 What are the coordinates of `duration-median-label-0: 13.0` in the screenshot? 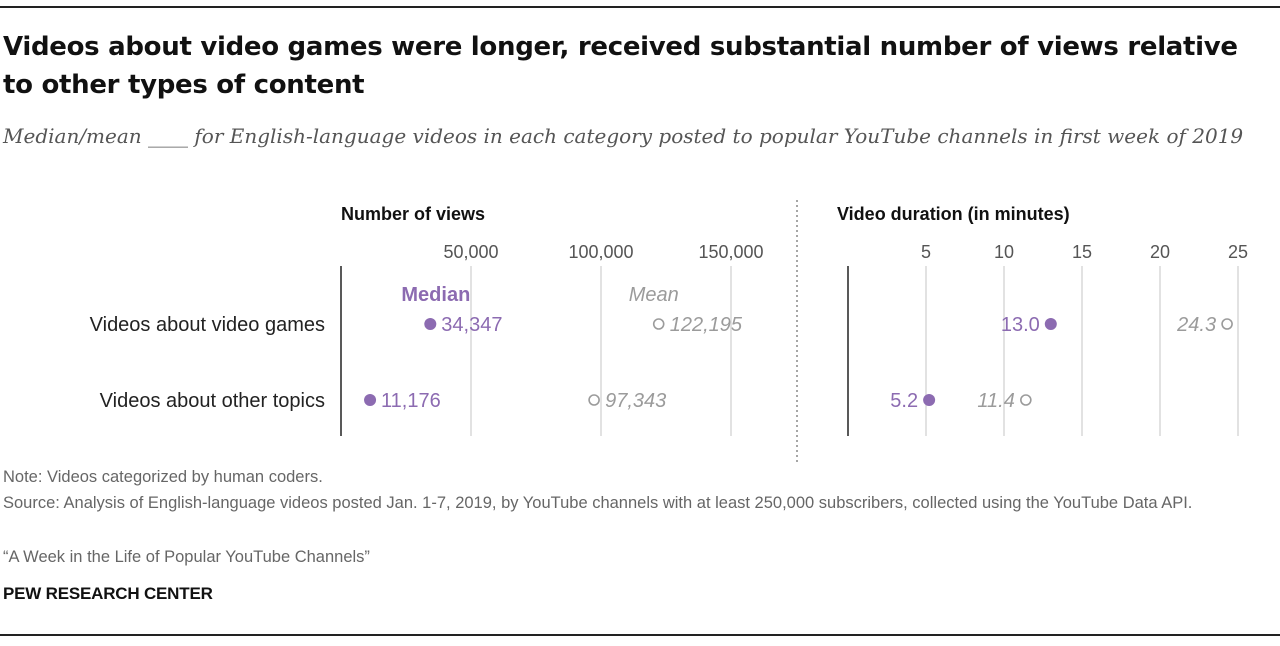 It's located at (1020, 325).